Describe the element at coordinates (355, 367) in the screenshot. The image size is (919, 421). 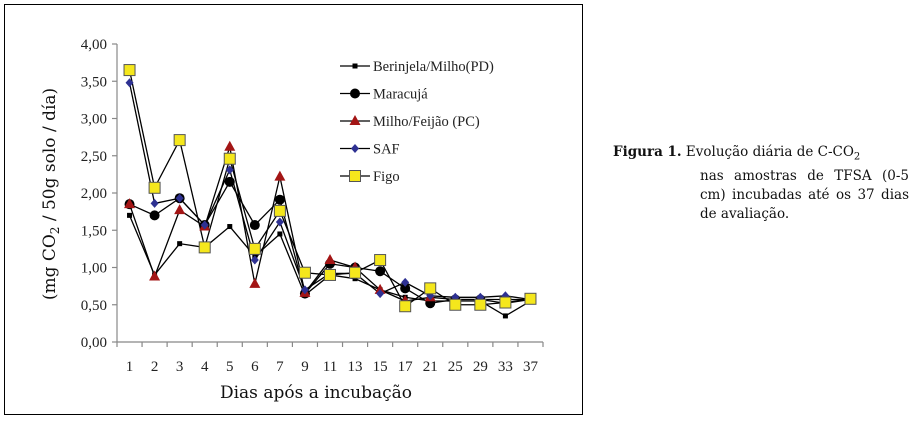
I see `x-tick-label: 13` at that location.